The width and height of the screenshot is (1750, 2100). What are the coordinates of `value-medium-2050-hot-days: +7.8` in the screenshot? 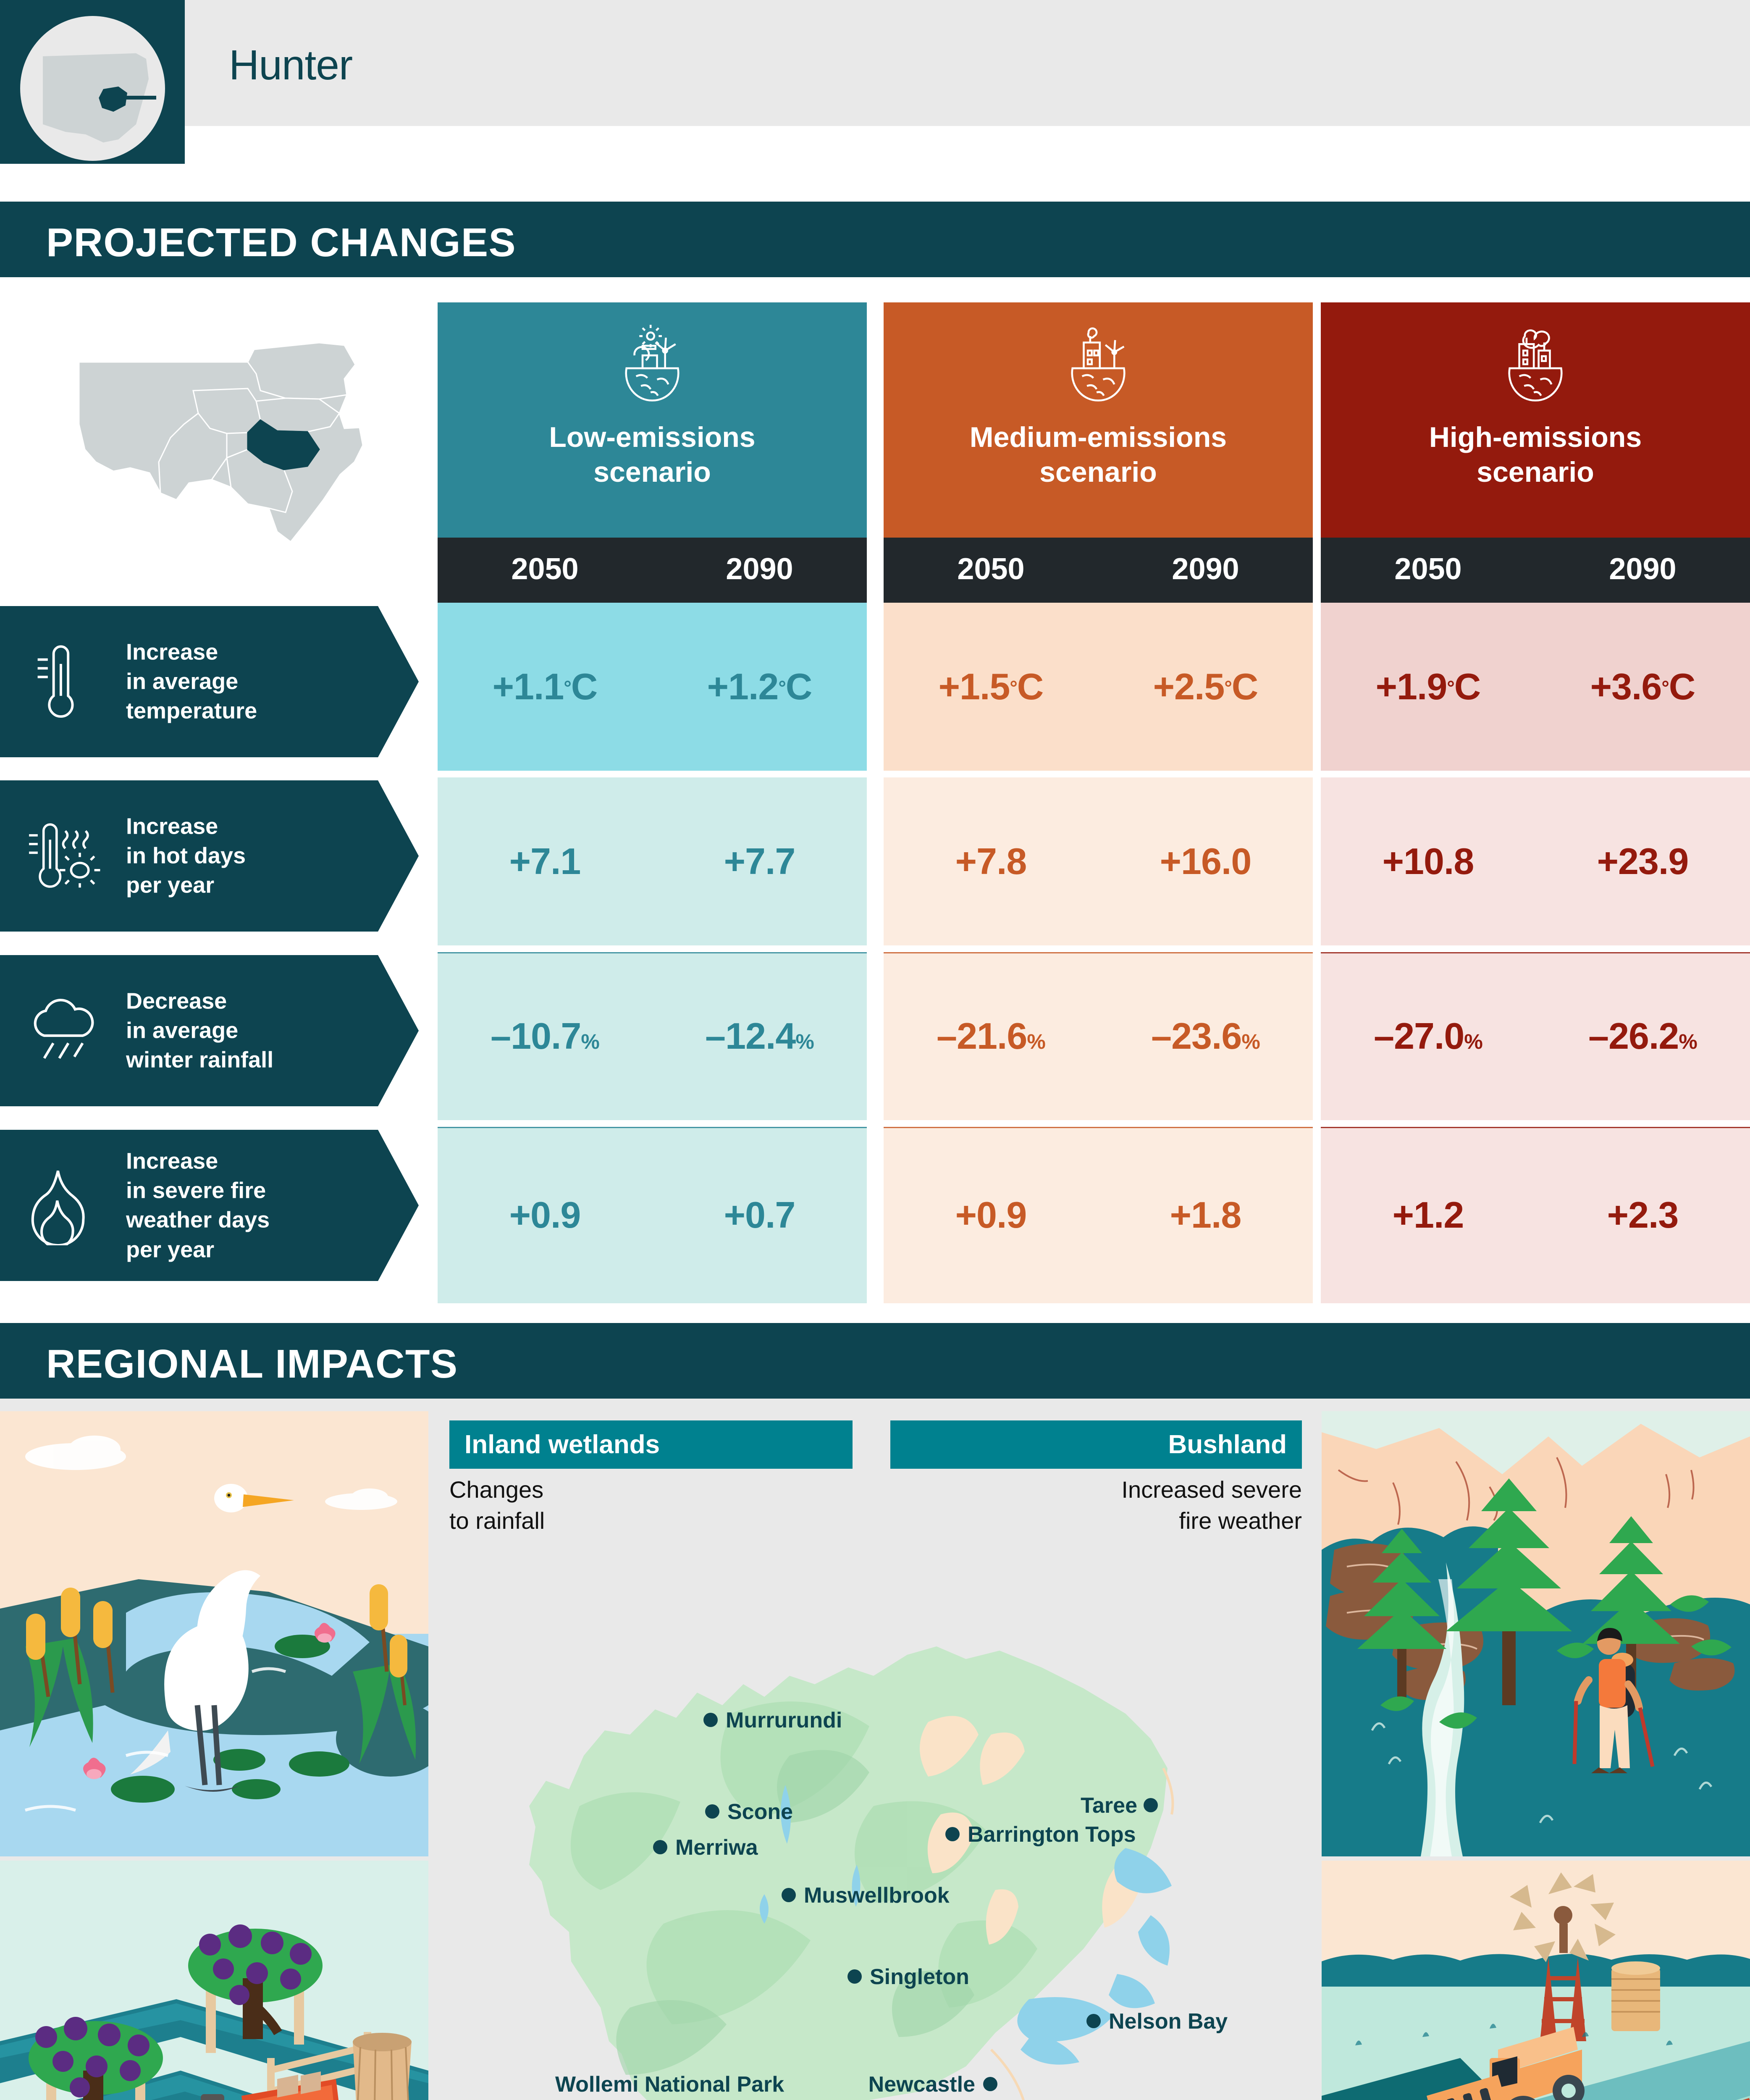 It's located at (991, 861).